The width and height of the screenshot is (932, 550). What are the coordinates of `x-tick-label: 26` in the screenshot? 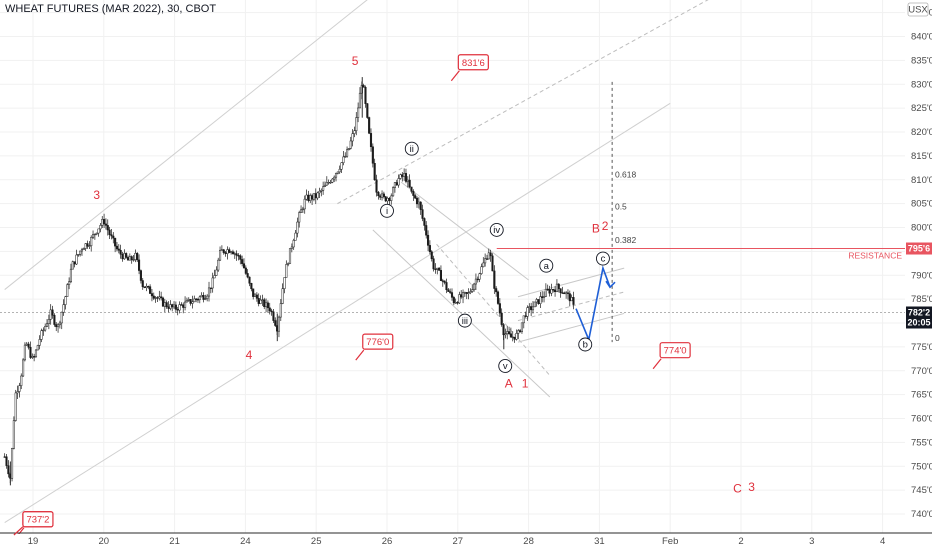 It's located at (387, 541).